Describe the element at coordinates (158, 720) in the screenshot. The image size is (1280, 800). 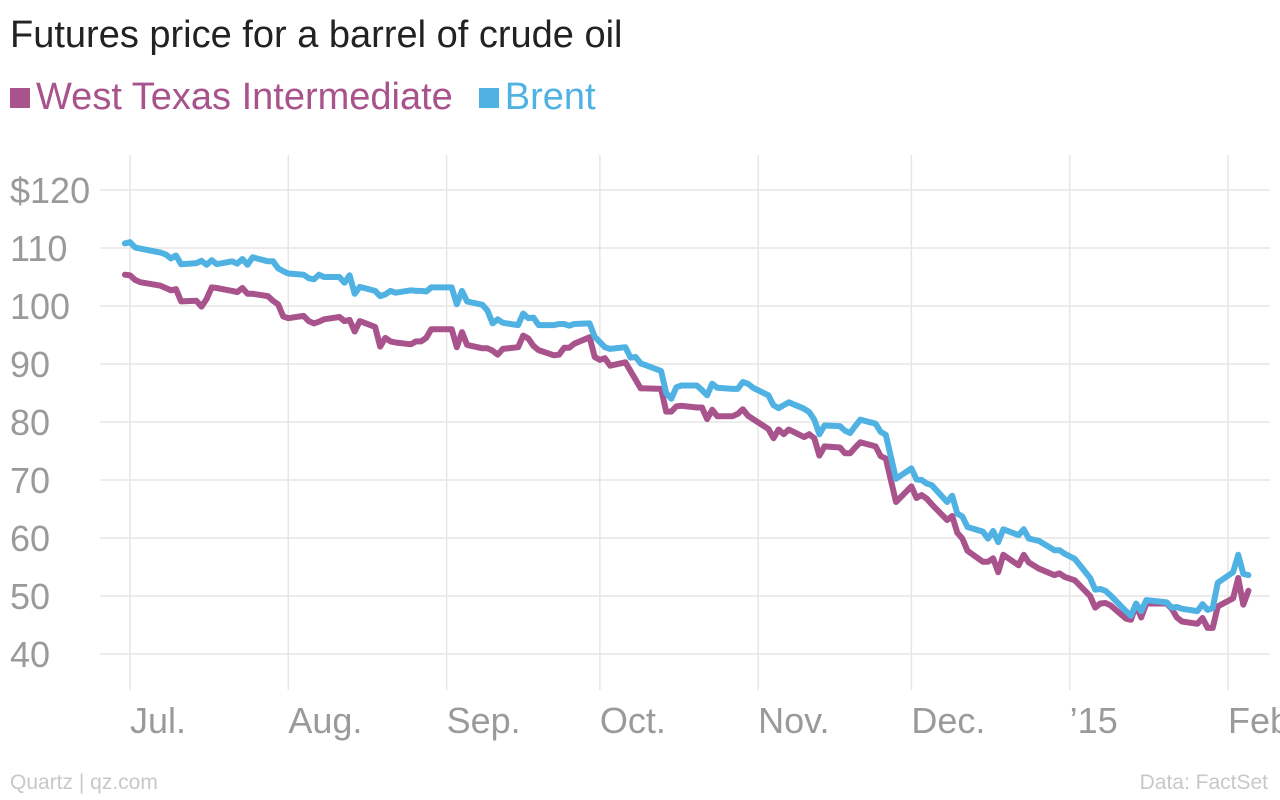
I see `x-tick-label: Jul.` at that location.